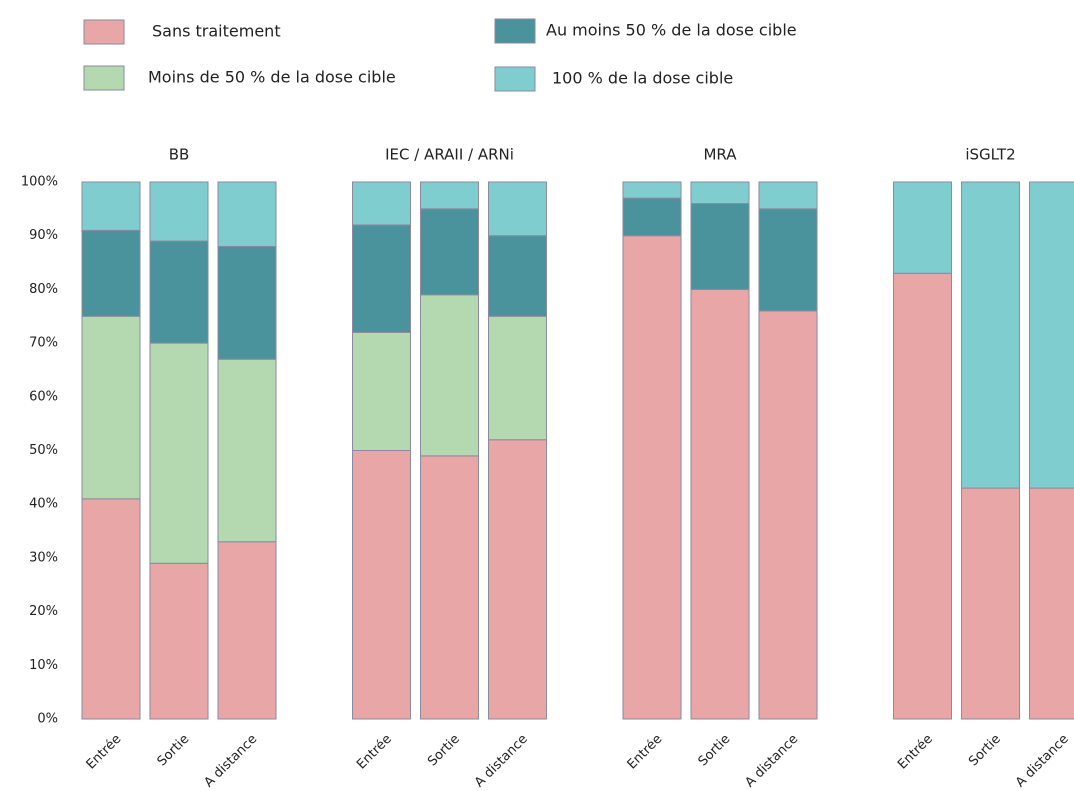 This screenshot has height=791, width=1074. I want to click on legend-label: Moins de 50 % de la dose cible, so click(272, 77).